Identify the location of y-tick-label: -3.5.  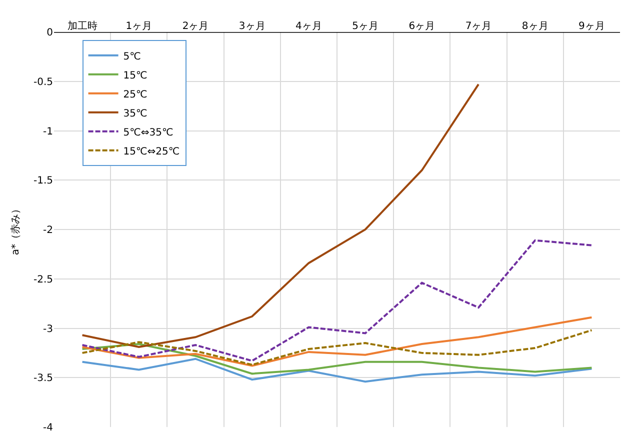
(43, 378).